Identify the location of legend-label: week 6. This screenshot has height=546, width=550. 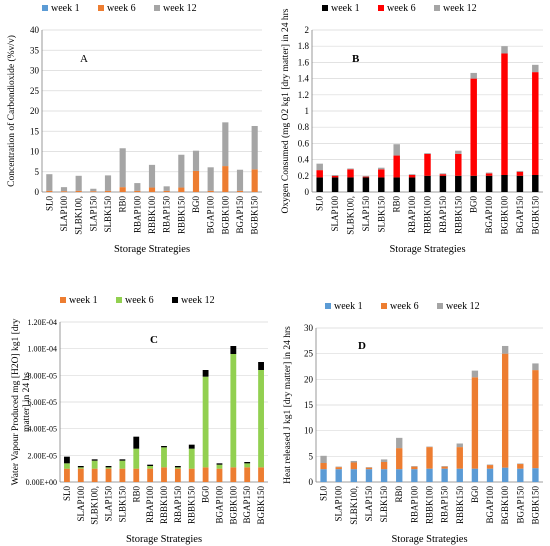
(121, 8).